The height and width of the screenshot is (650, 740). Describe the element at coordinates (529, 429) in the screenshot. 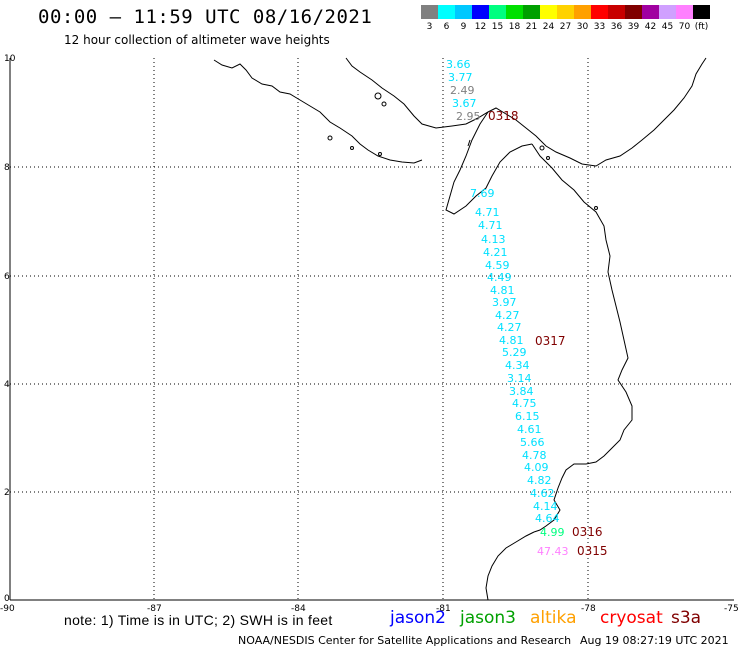

I see `wave-height-reading: 4.61` at that location.